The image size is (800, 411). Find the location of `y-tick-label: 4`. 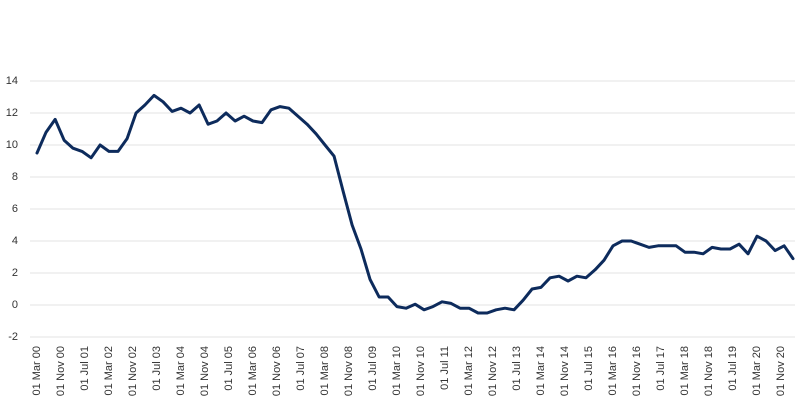

y-tick-label: 4 is located at coordinates (15, 241).